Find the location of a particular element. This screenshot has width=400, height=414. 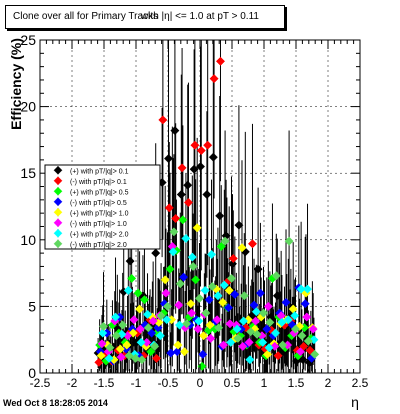

y-tick-label: 20 is located at coordinates (28, 107).